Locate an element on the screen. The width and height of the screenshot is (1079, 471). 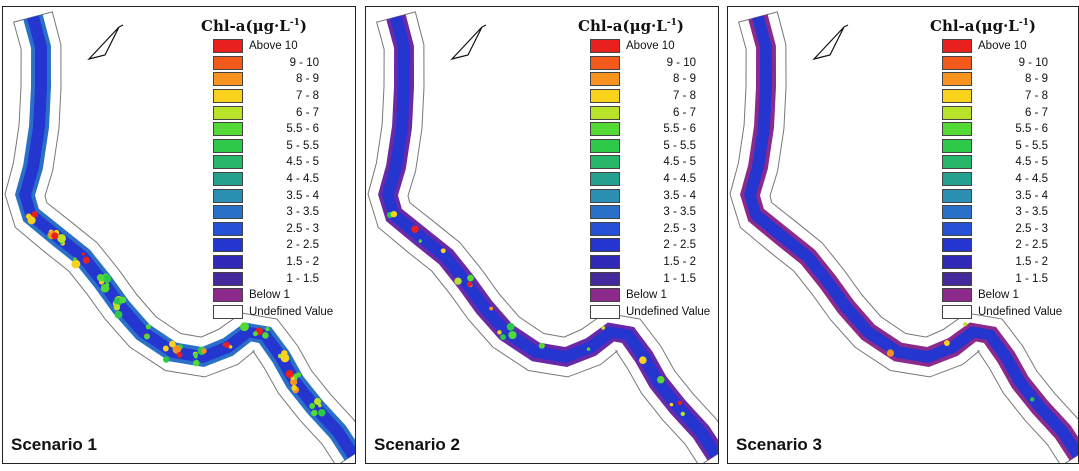
legend-label: 9 - 10 is located at coordinates (304, 62).